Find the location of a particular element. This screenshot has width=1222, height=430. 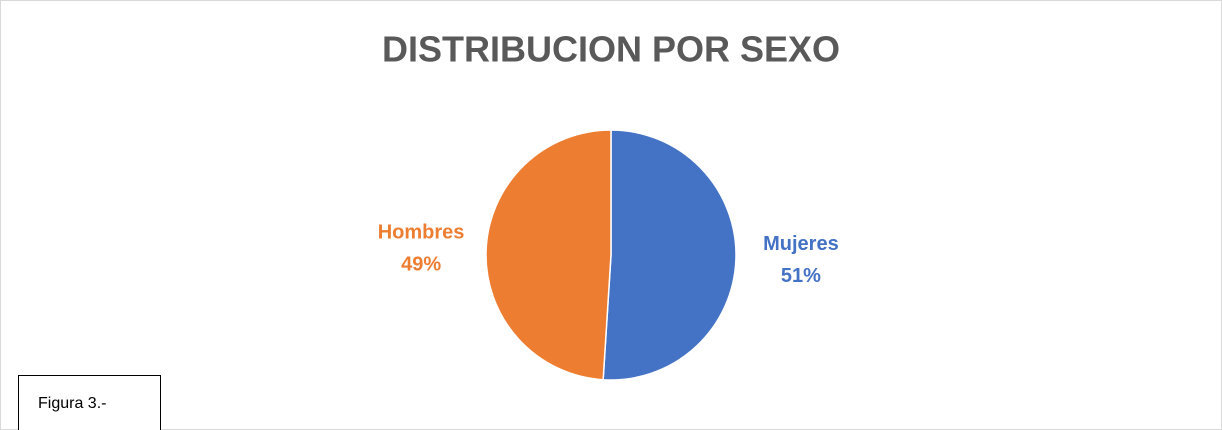

value-label: 51% is located at coordinates (801, 276).